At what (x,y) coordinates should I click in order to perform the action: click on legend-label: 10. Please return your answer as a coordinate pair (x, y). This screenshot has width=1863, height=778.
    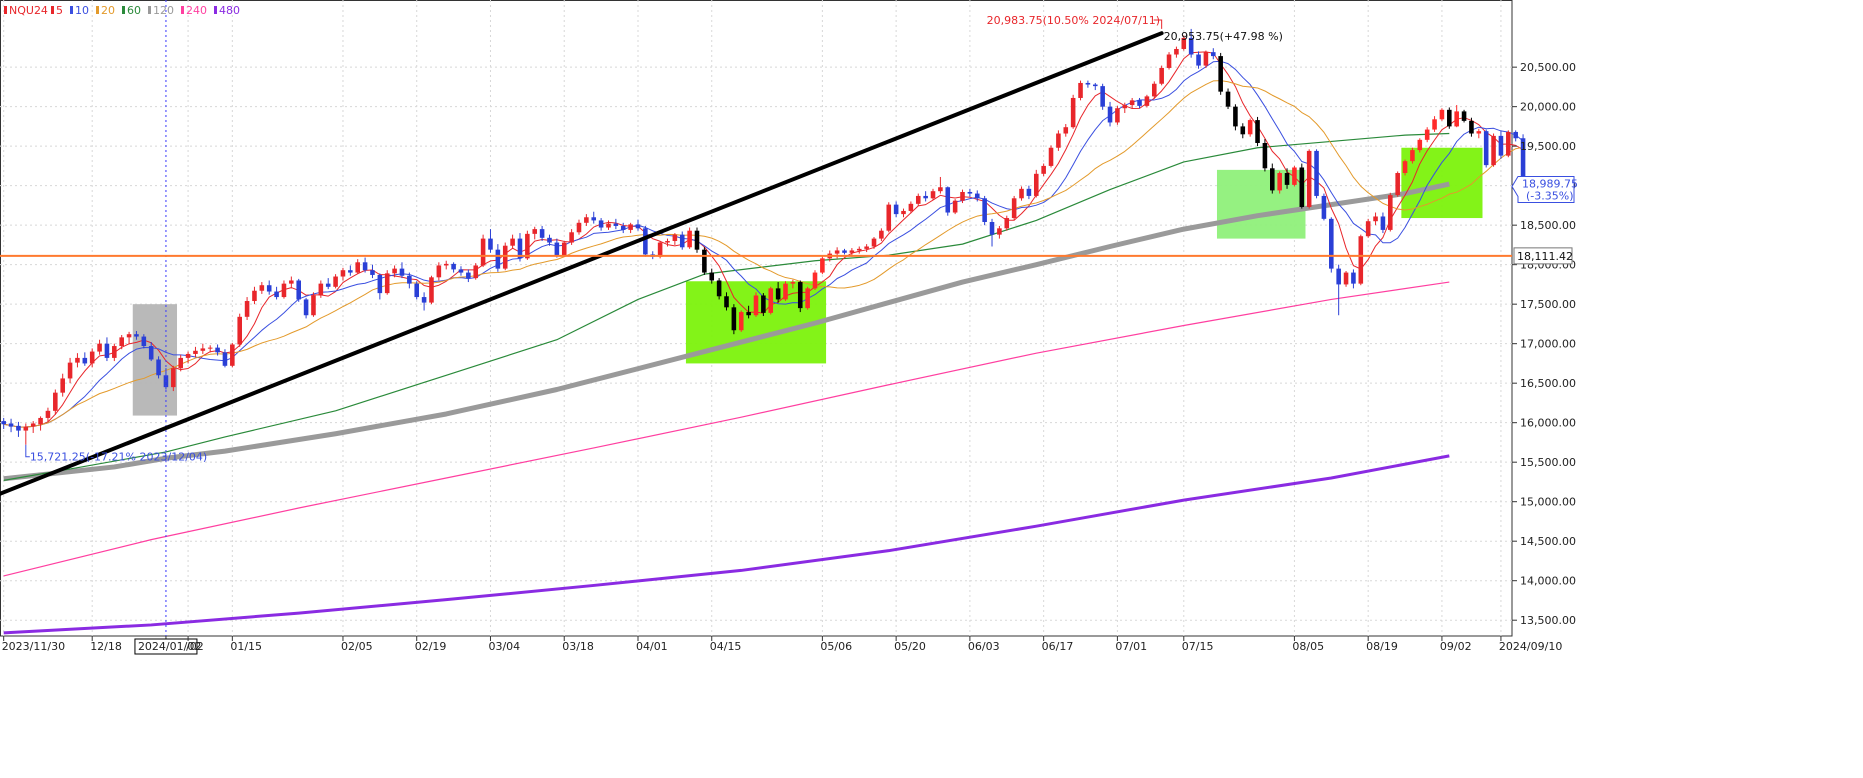
    Looking at the image, I should click on (82, 10).